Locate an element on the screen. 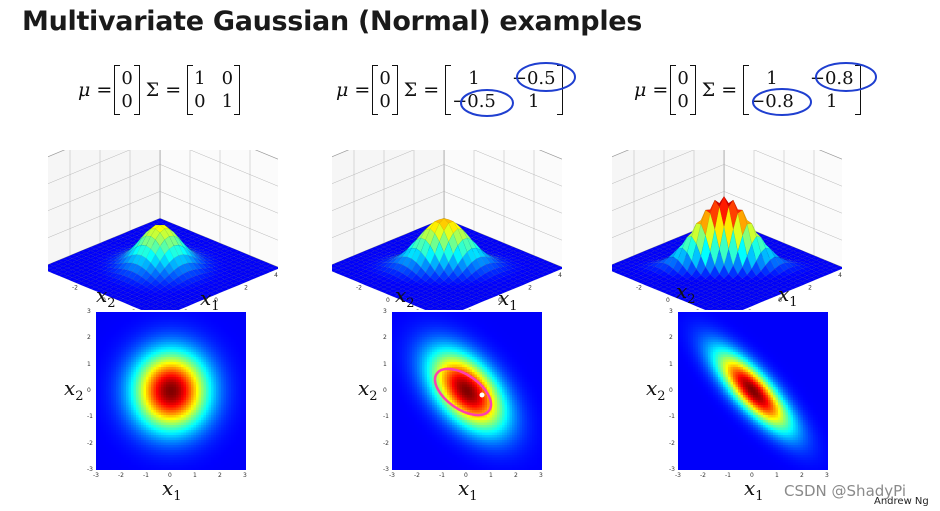  density-heatmap-1: -3 3 -2 2 -1 1 0 0 1 -1 2 -2 3 -3 is located at coordinates (167, 393).